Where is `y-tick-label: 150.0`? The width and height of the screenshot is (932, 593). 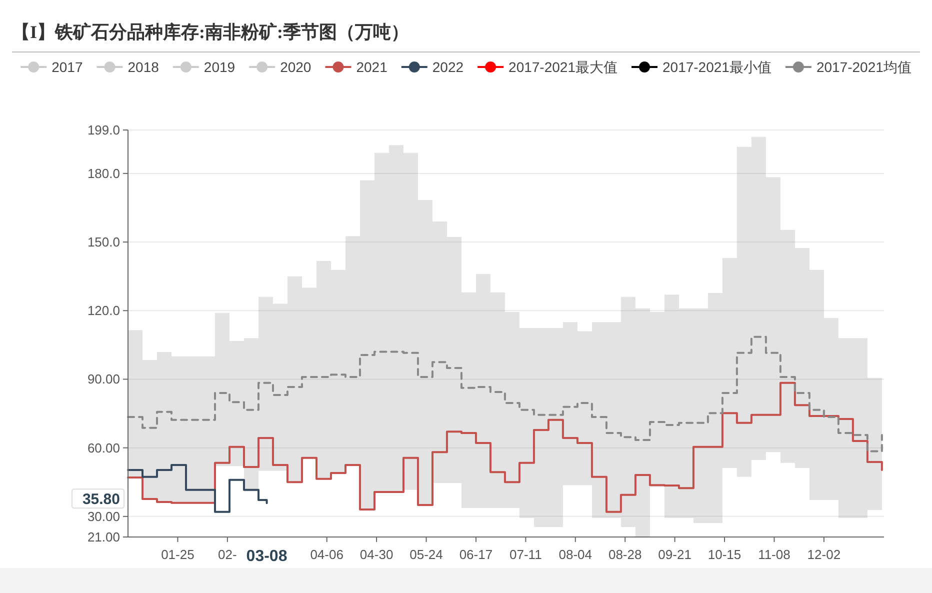
y-tick-label: 150.0 is located at coordinates (103, 242).